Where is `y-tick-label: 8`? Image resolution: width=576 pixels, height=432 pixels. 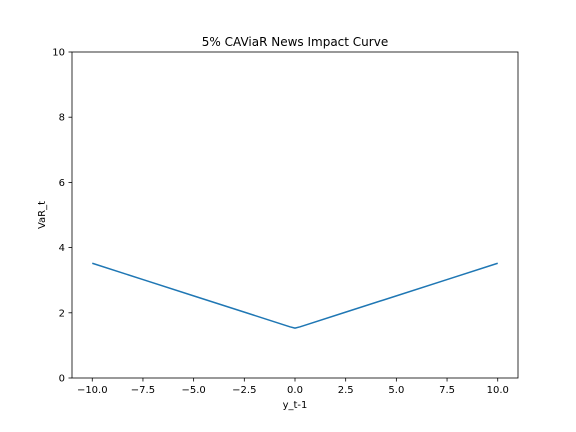
y-tick-label: 8 is located at coordinates (62, 118).